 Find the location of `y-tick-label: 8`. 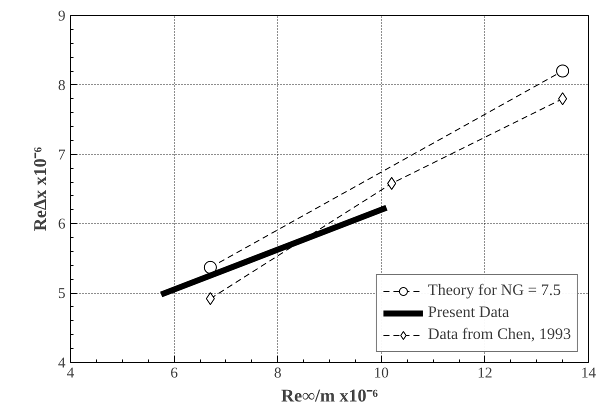

y-tick-label: 8 is located at coordinates (62, 86).